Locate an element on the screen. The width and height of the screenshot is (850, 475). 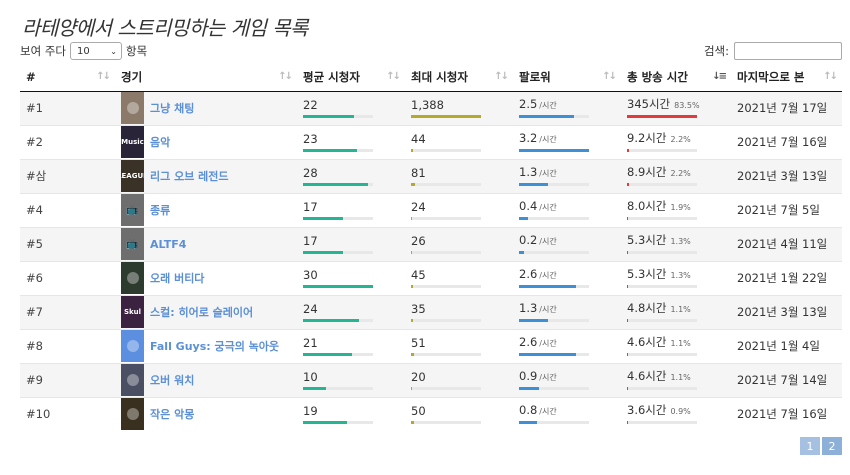
game-link: Fall Guys: 궁극의 녹아웃 is located at coordinates (215, 346).